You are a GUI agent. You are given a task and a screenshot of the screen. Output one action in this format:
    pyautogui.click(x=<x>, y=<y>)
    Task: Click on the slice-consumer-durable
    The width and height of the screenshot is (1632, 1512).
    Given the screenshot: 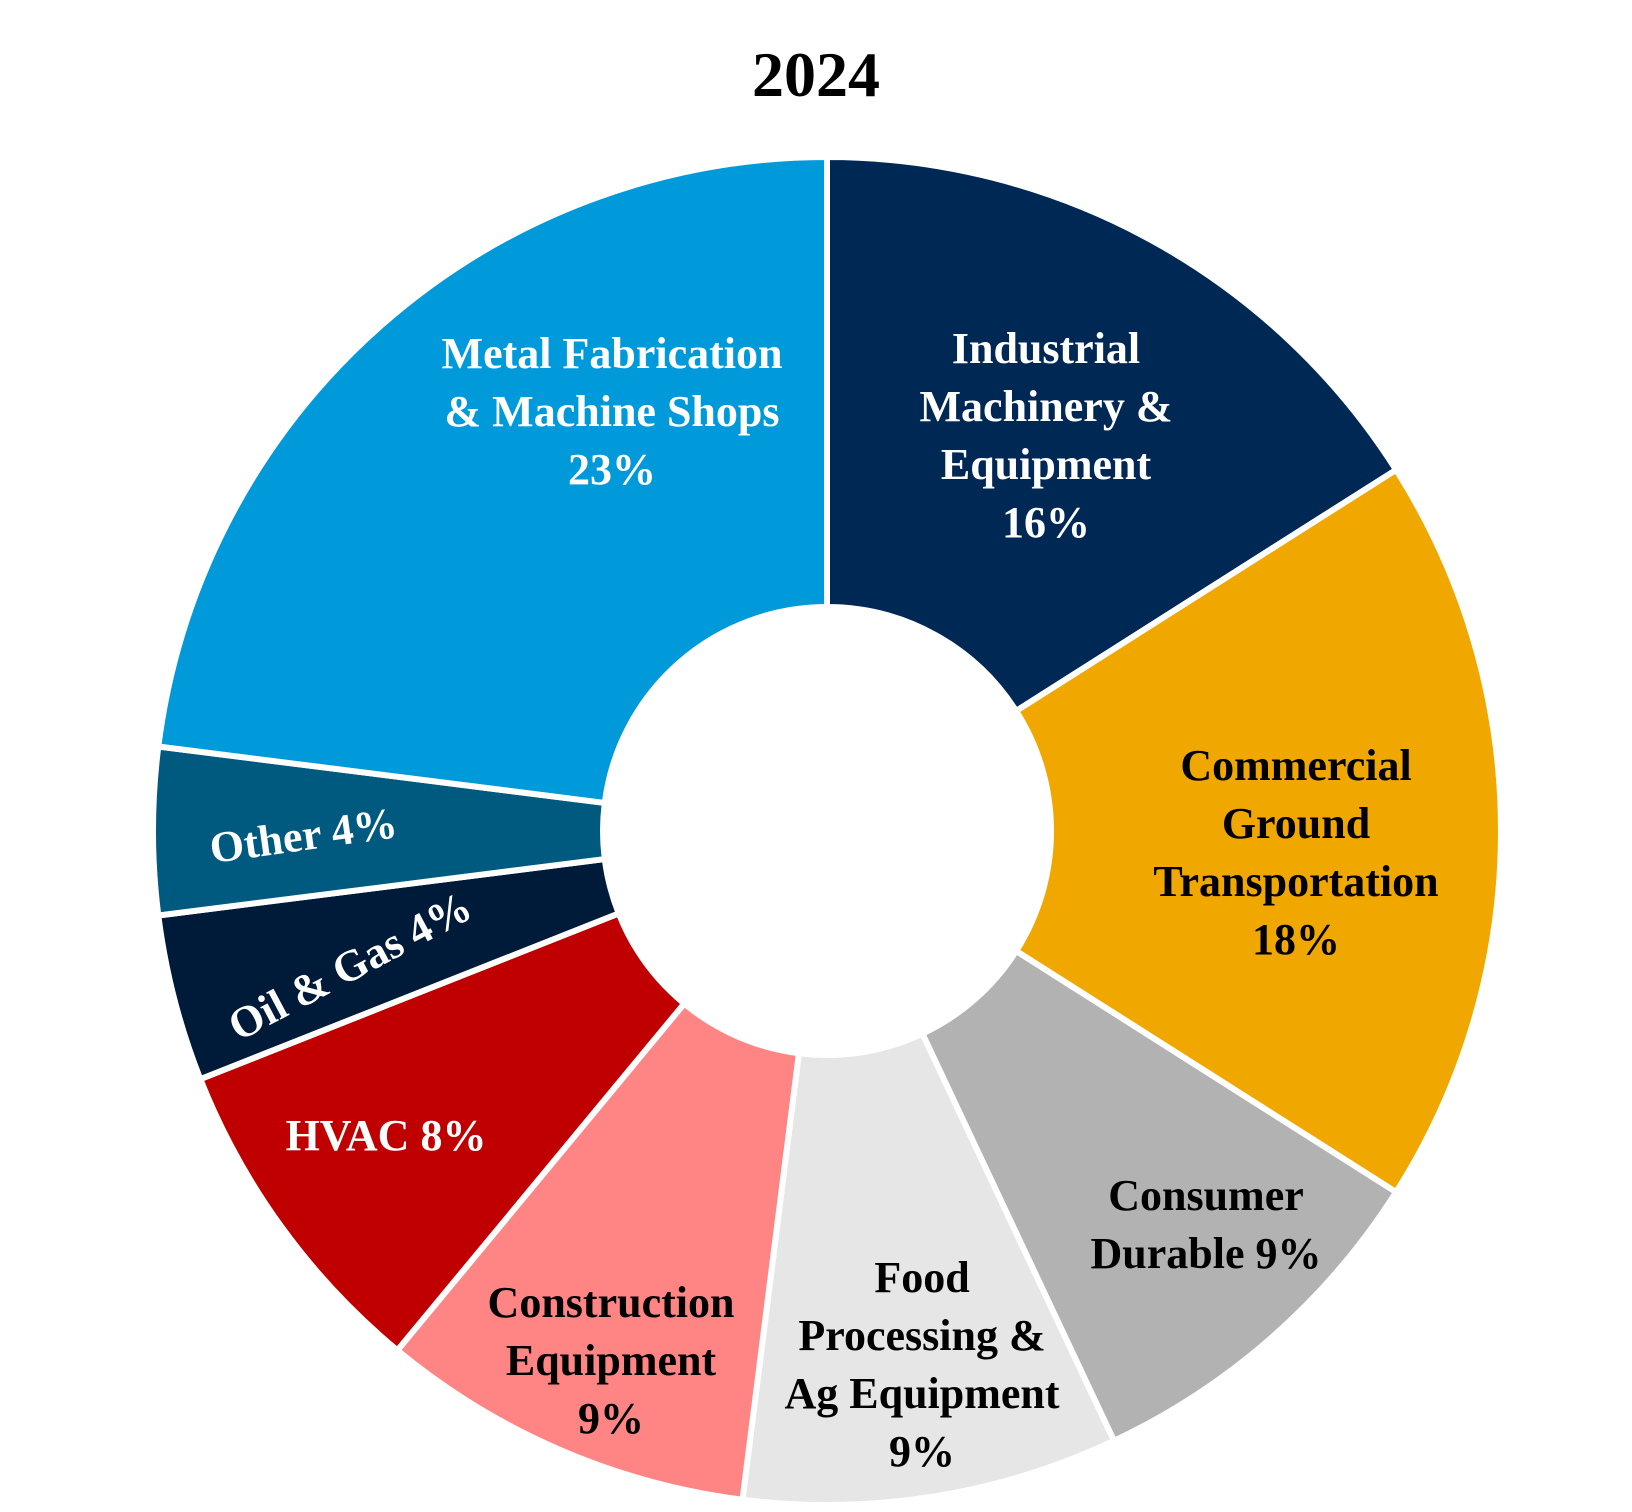 What is the action you would take?
    pyautogui.click(x=1159, y=1195)
    